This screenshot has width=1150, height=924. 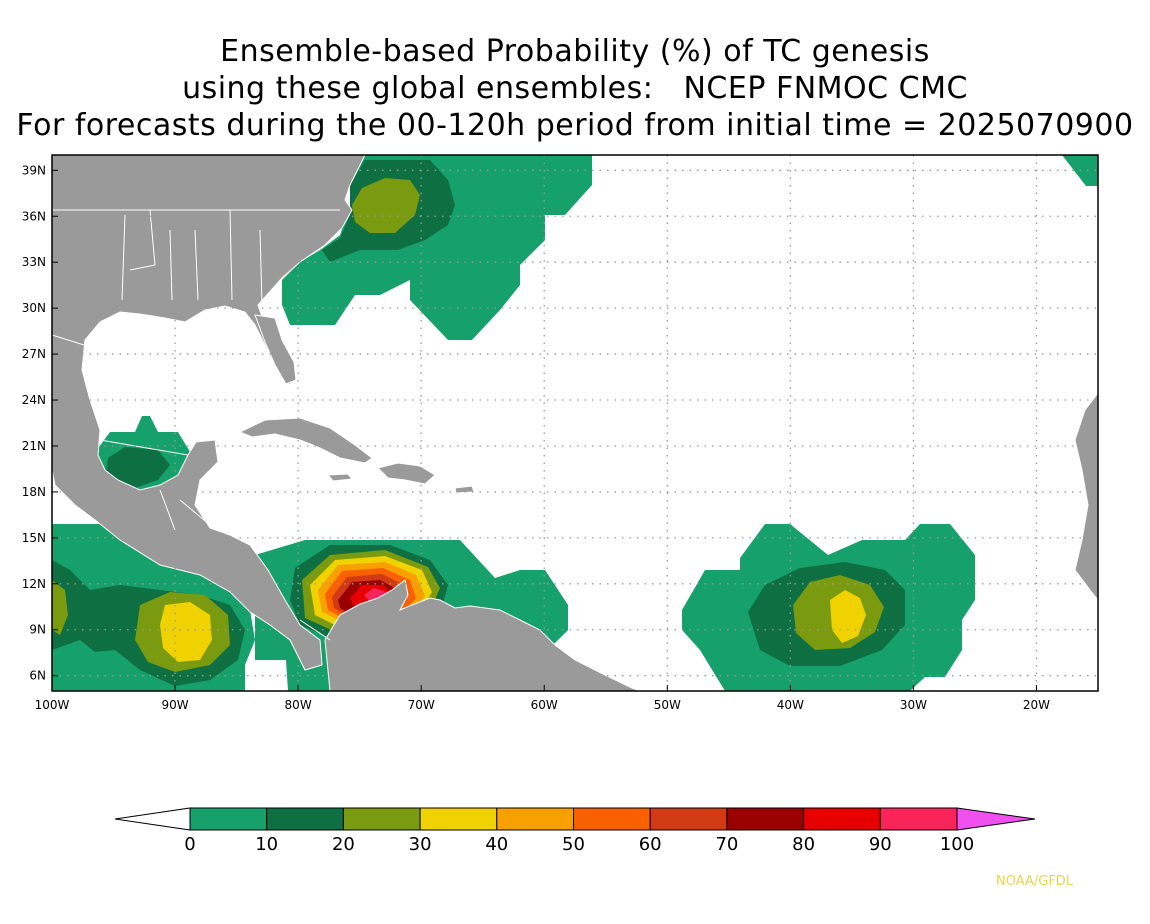 I want to click on lat-label: 12N, so click(x=34, y=584).